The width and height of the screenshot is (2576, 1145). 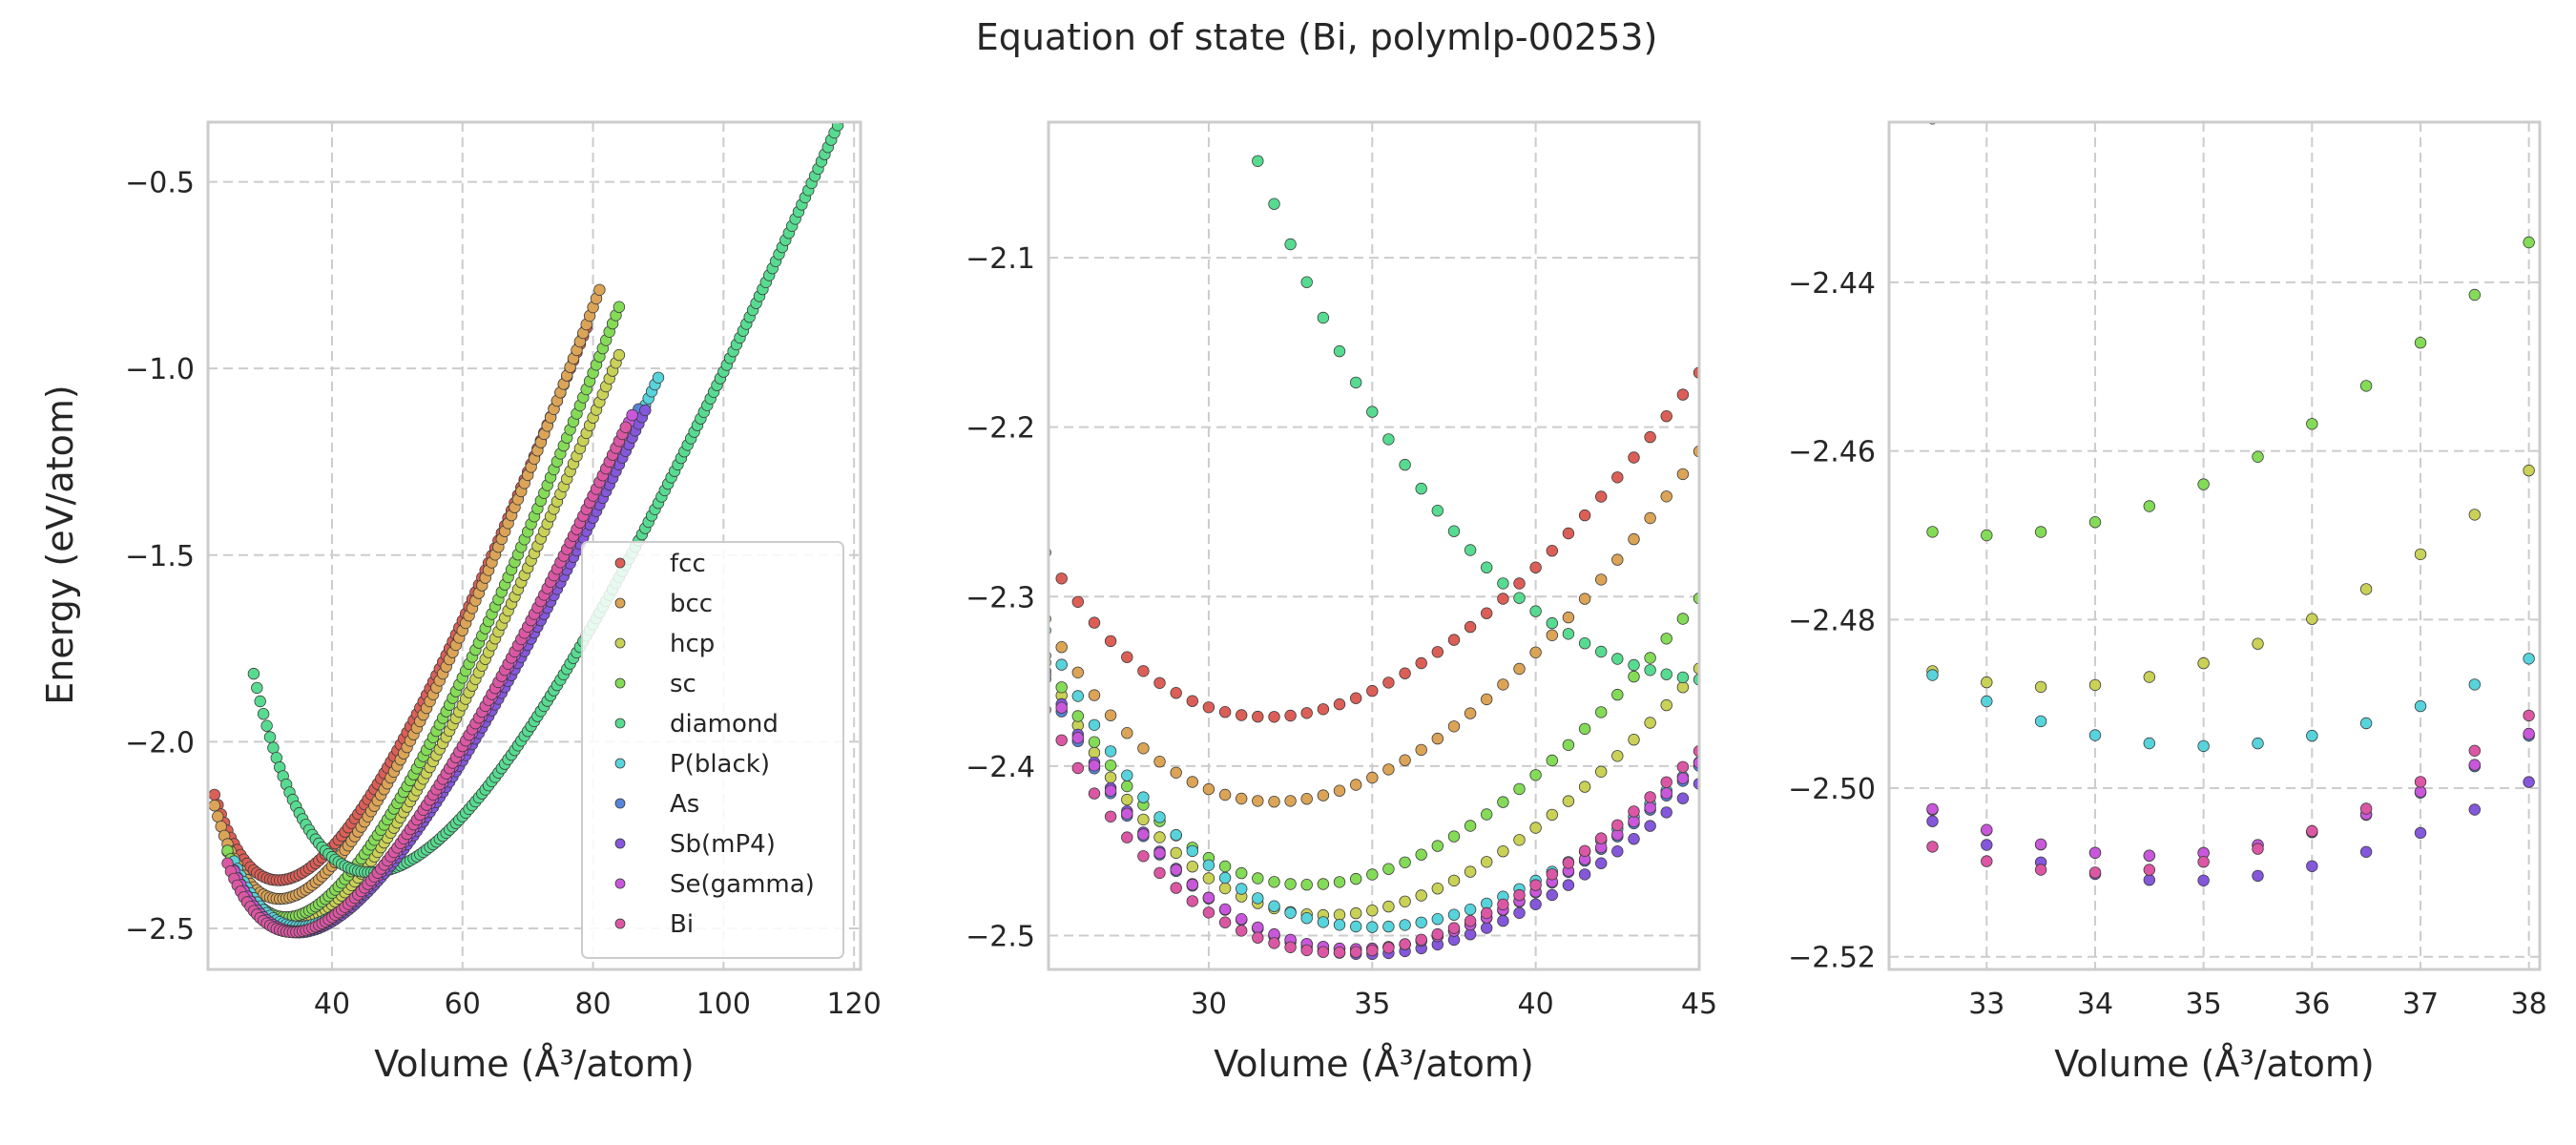 I want to click on legend-marker-sc, so click(x=620, y=683).